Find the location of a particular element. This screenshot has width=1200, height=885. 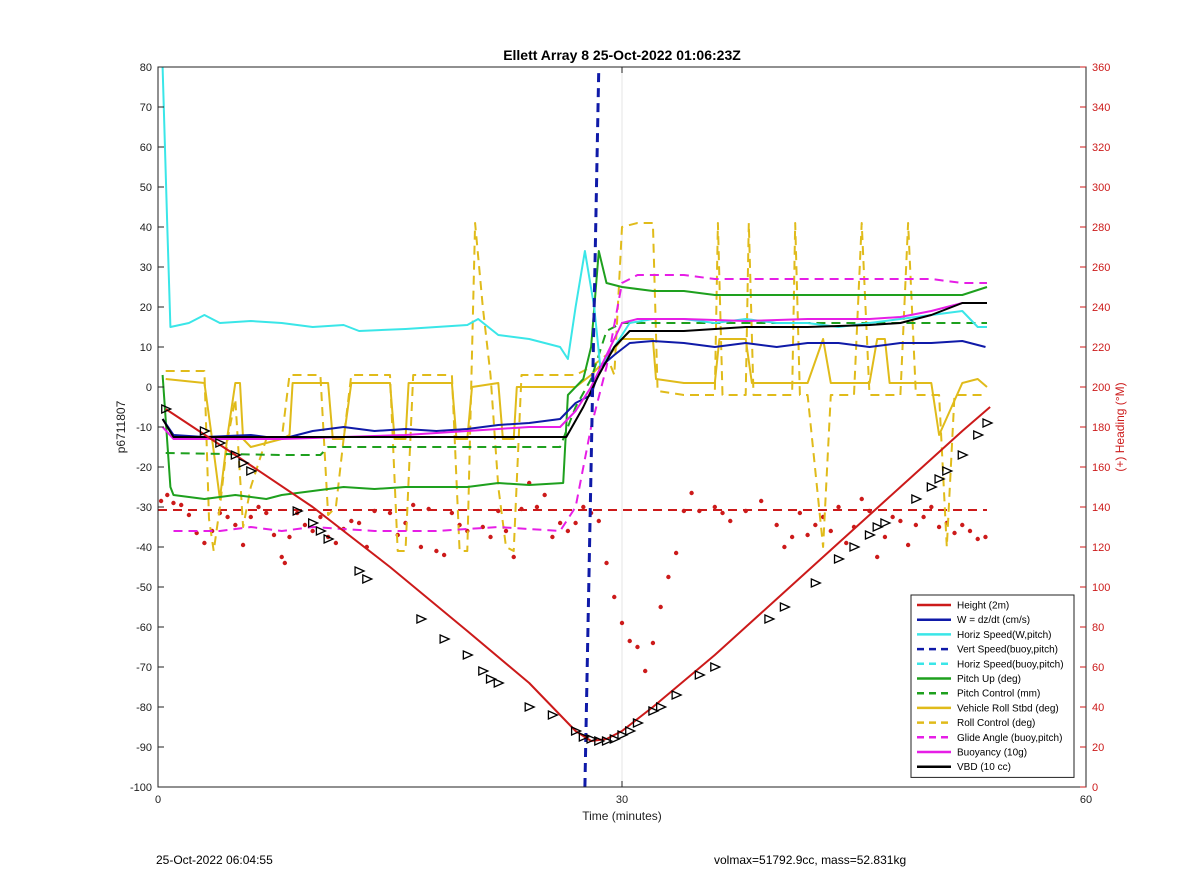

y-tick-label: -70 is located at coordinates (144, 668).